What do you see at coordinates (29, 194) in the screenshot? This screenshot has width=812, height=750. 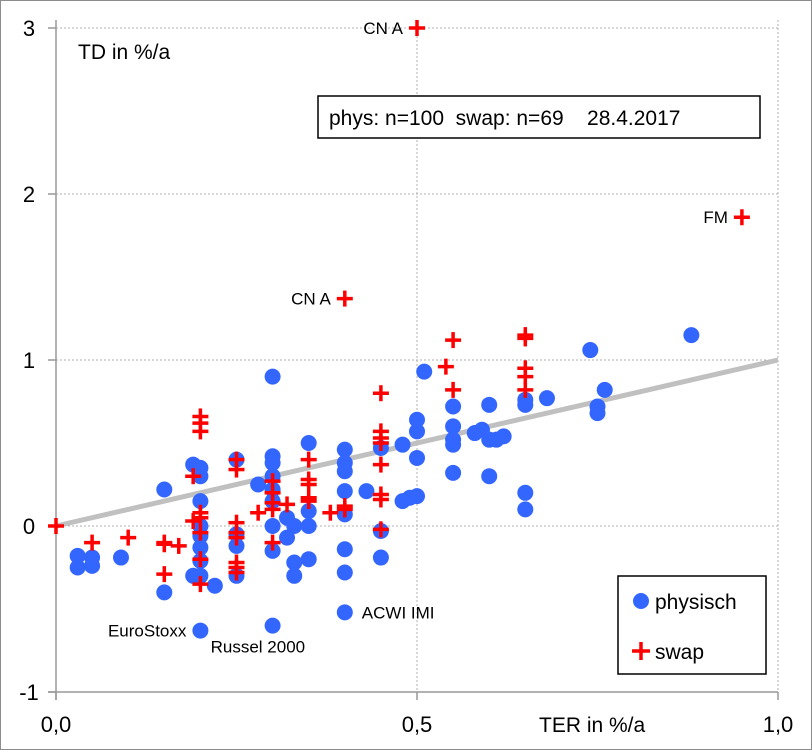 I see `y-tick-label: 2` at bounding box center [29, 194].